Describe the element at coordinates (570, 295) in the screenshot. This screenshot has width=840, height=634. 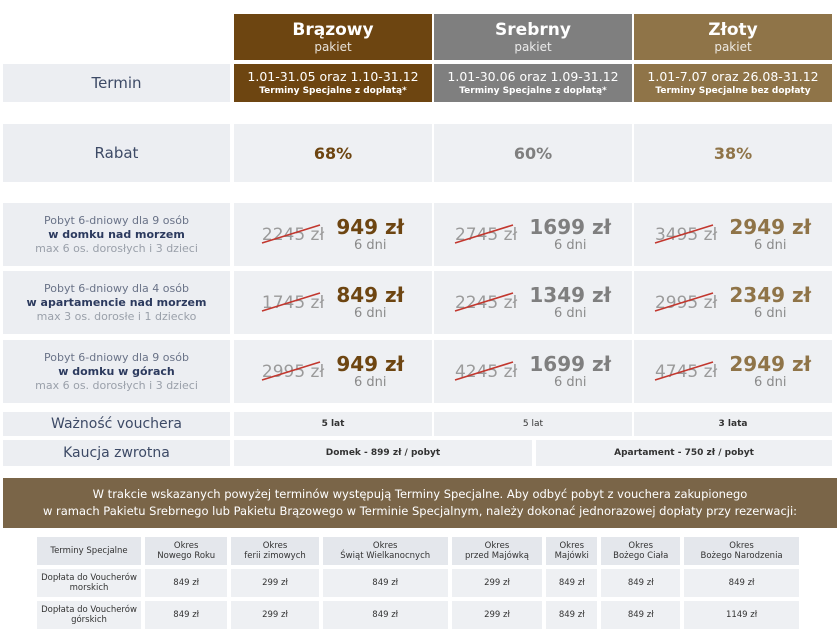
I see `new-price: 1349 zł` at that location.